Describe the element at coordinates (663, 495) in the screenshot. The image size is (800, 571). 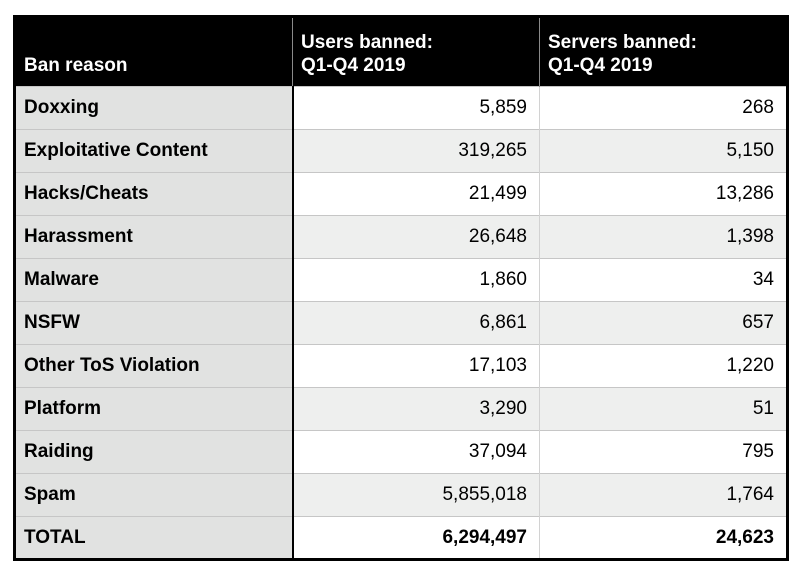
I see `servers-banned-cell: 1,764` at that location.